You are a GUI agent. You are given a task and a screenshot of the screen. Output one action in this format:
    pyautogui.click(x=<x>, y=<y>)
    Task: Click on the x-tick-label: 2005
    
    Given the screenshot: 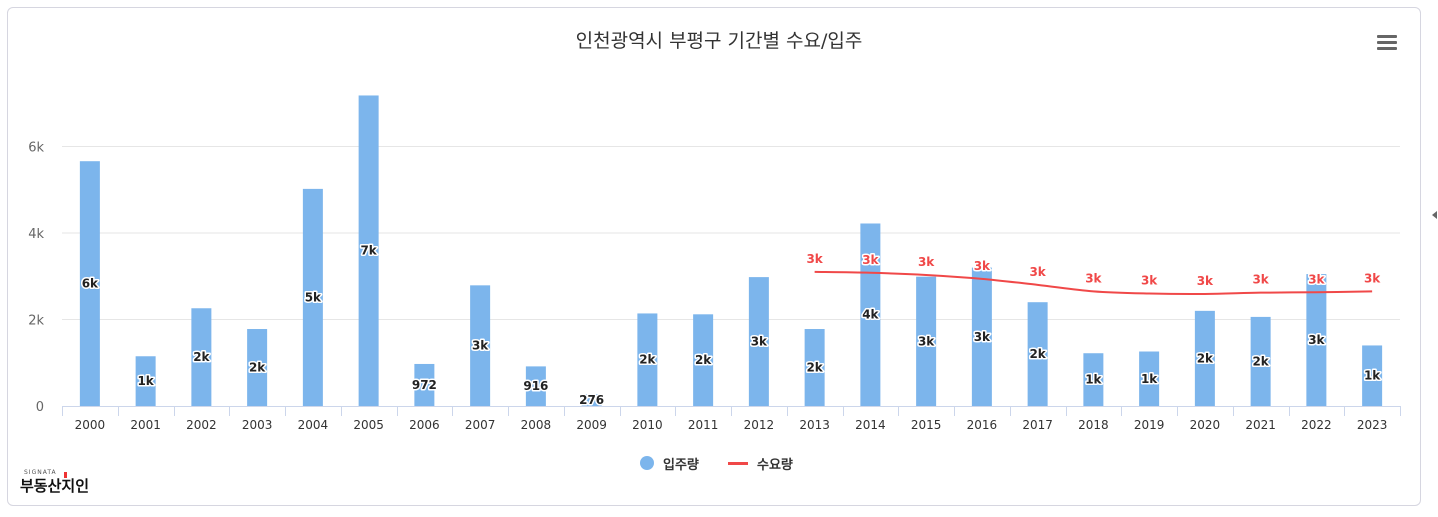 What is the action you would take?
    pyautogui.click(x=368, y=425)
    